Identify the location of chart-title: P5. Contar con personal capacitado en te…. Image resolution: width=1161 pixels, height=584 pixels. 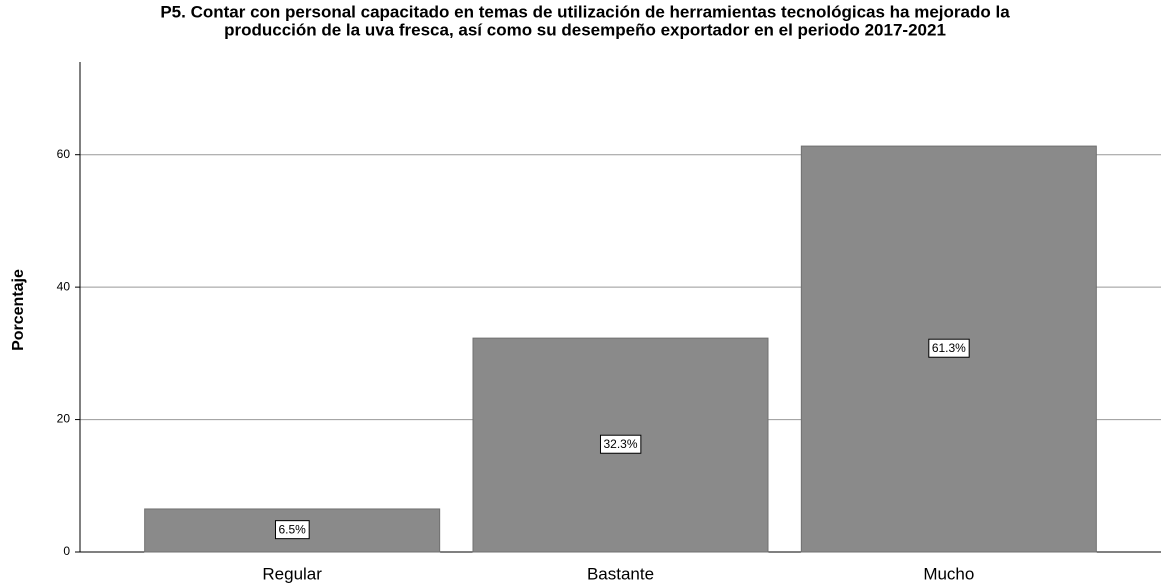
(585, 11).